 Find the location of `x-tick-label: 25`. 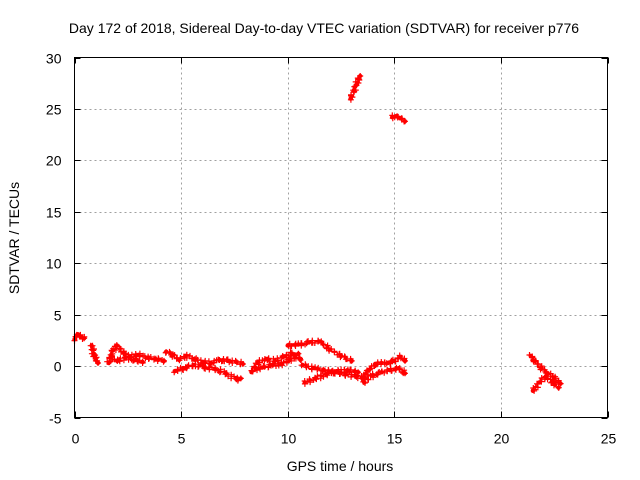

x-tick-label: 25 is located at coordinates (609, 439).